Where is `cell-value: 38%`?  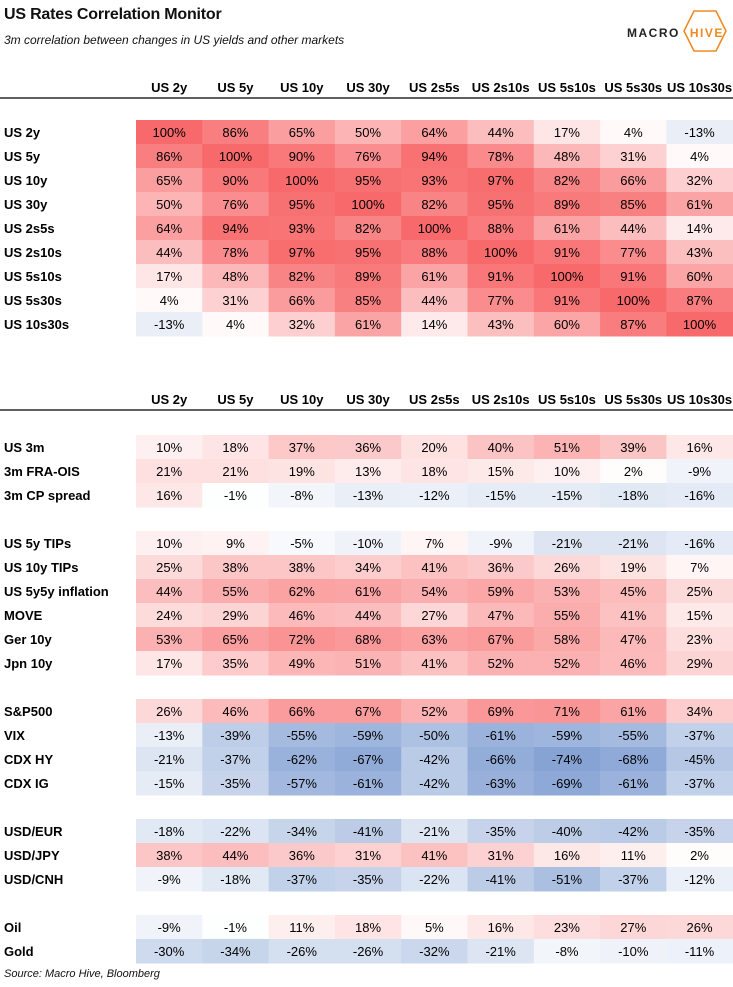
cell-value: 38% is located at coordinates (169, 855).